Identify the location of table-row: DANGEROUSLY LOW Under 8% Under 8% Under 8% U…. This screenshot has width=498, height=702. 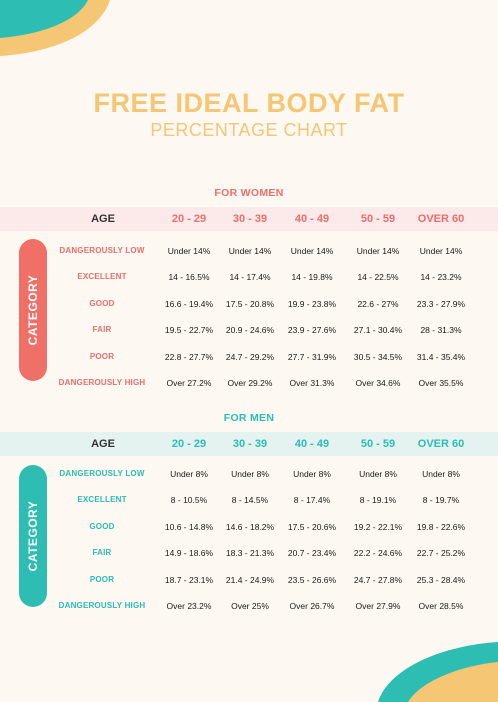
(249, 474).